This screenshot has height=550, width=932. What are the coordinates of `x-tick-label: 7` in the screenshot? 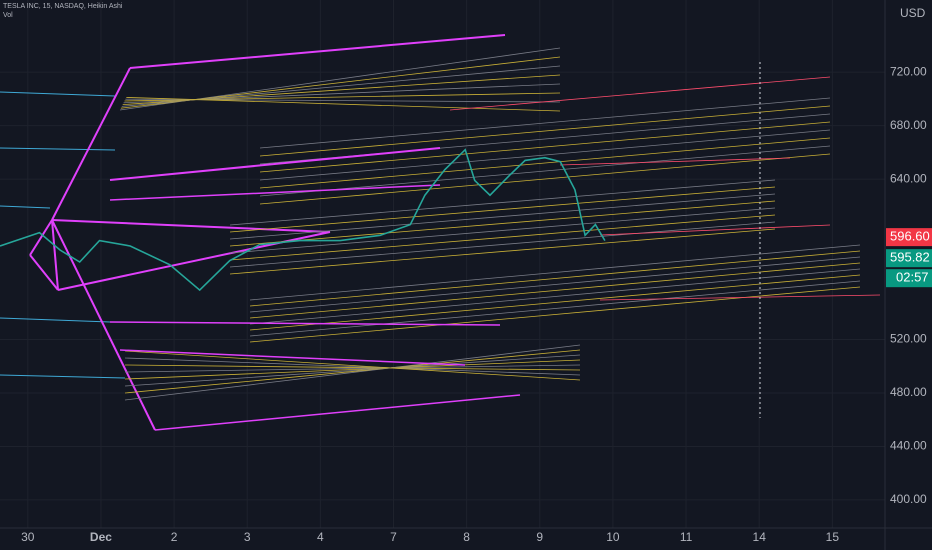 It's located at (393, 537).